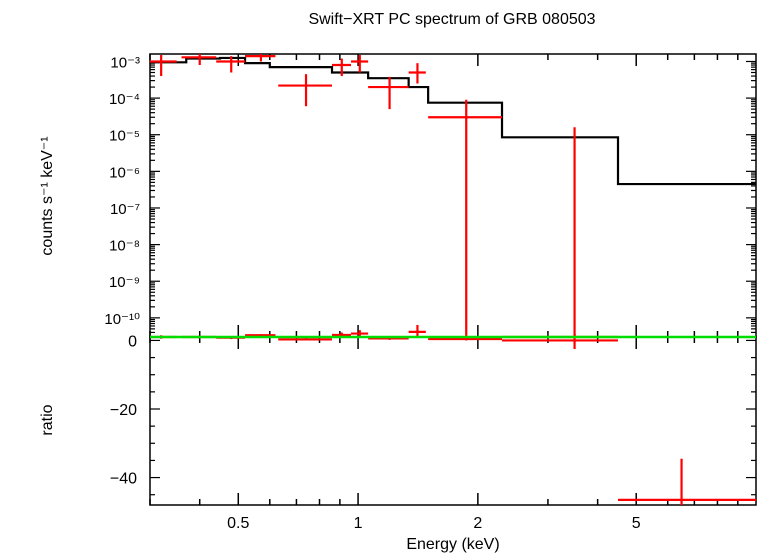 The height and width of the screenshot is (556, 758). I want to click on spectrum-y-tick-label: 10⁻¹⁰, so click(122, 319).